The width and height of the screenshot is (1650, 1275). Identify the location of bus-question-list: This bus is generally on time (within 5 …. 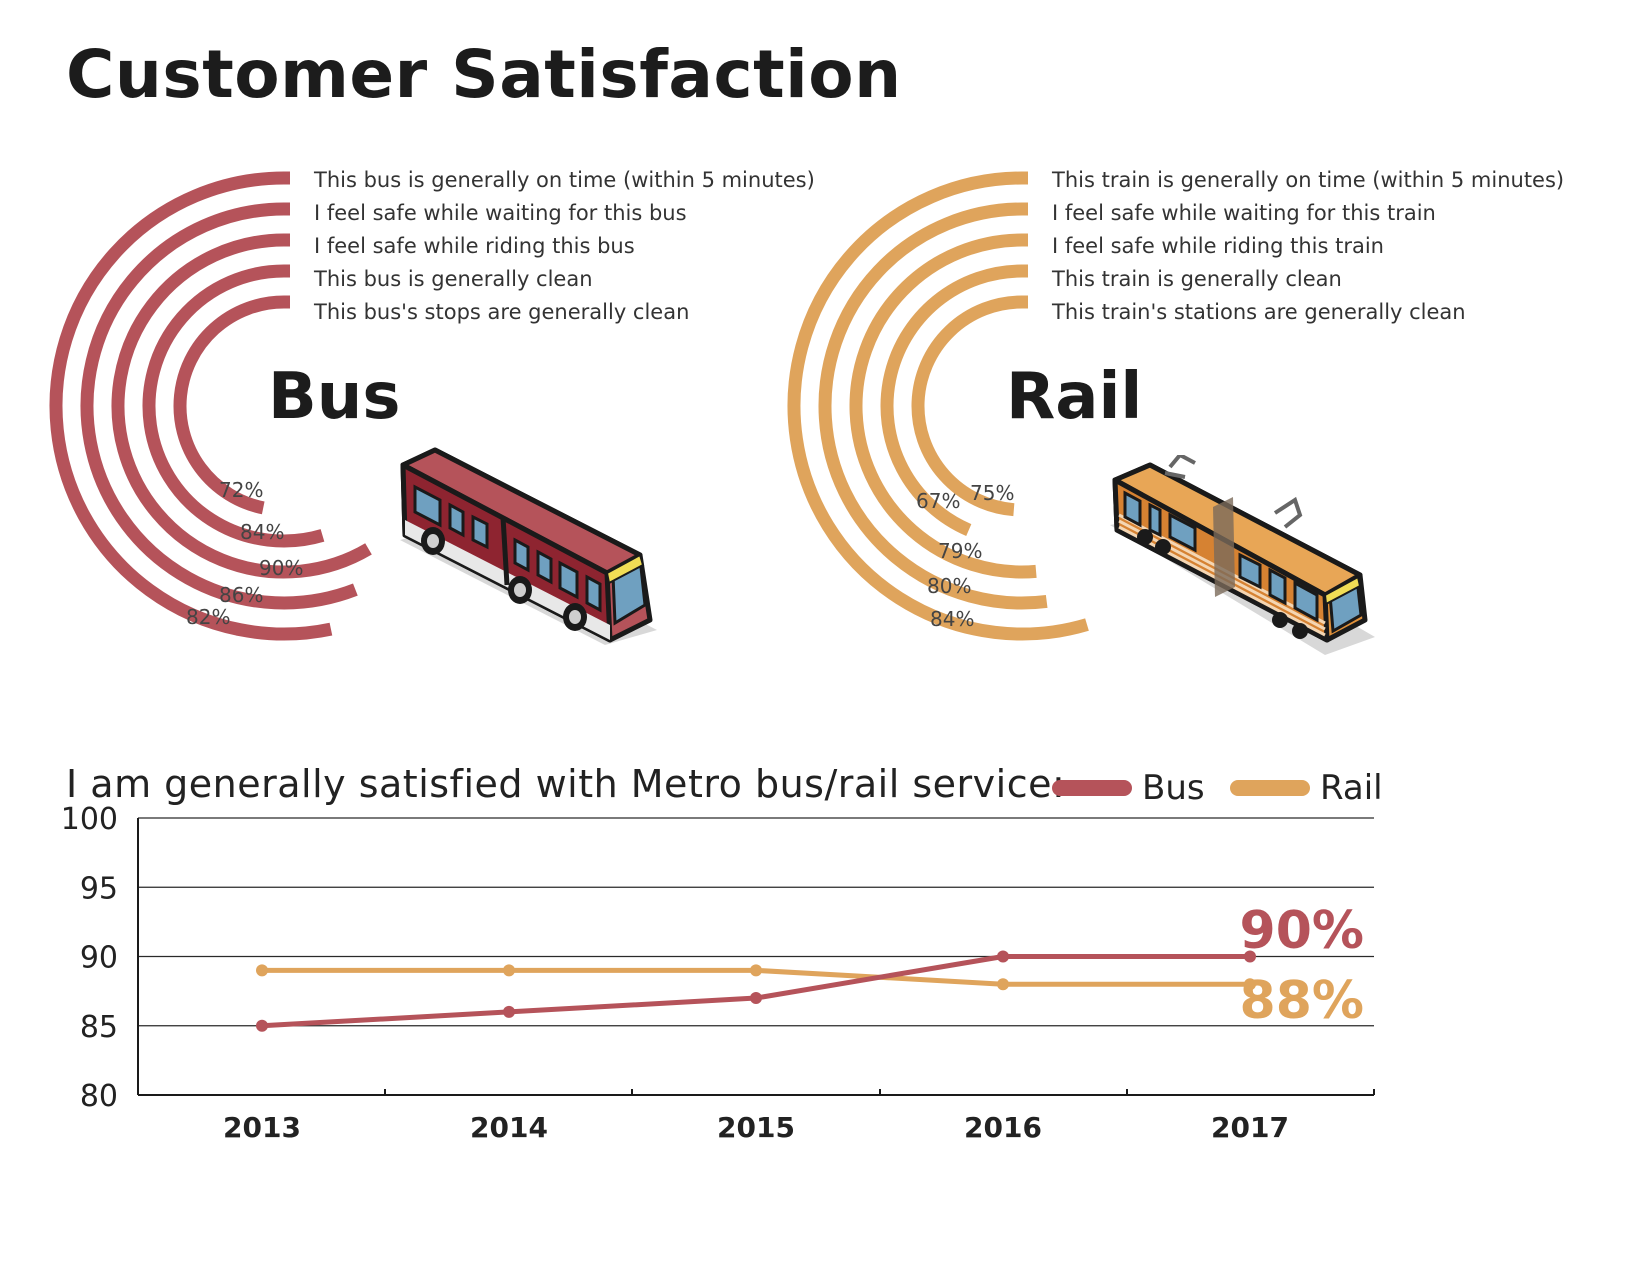
(564, 246).